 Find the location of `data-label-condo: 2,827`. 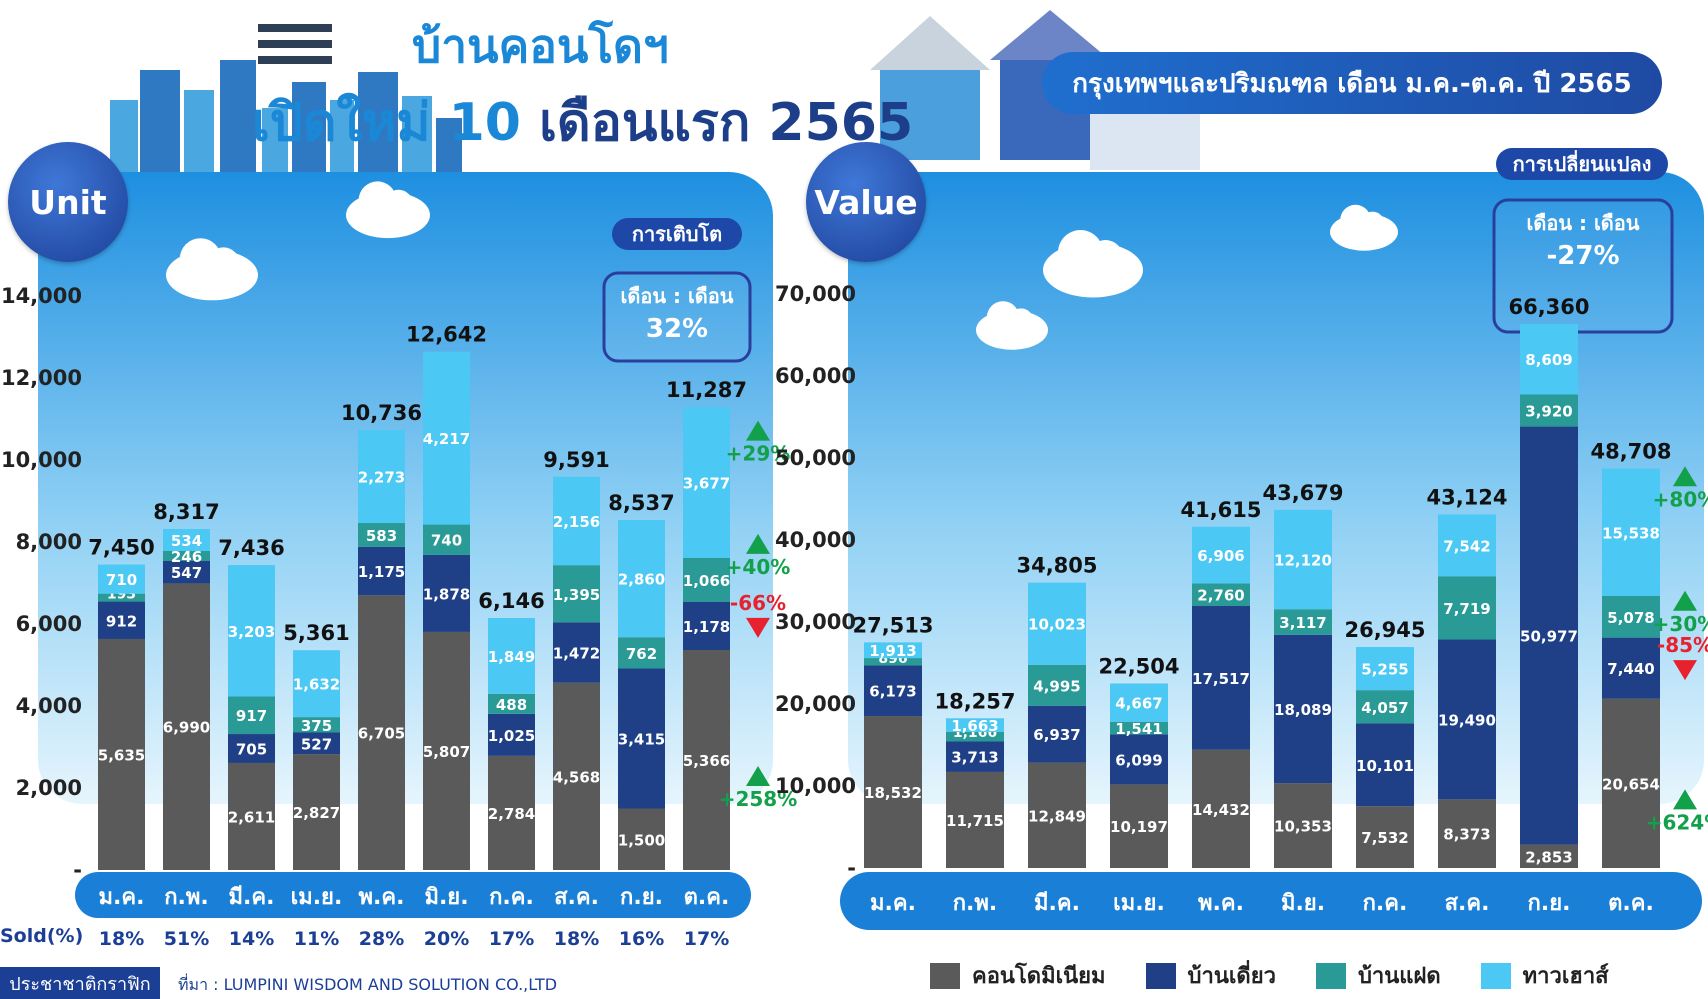

data-label-condo: 2,827 is located at coordinates (316, 813).